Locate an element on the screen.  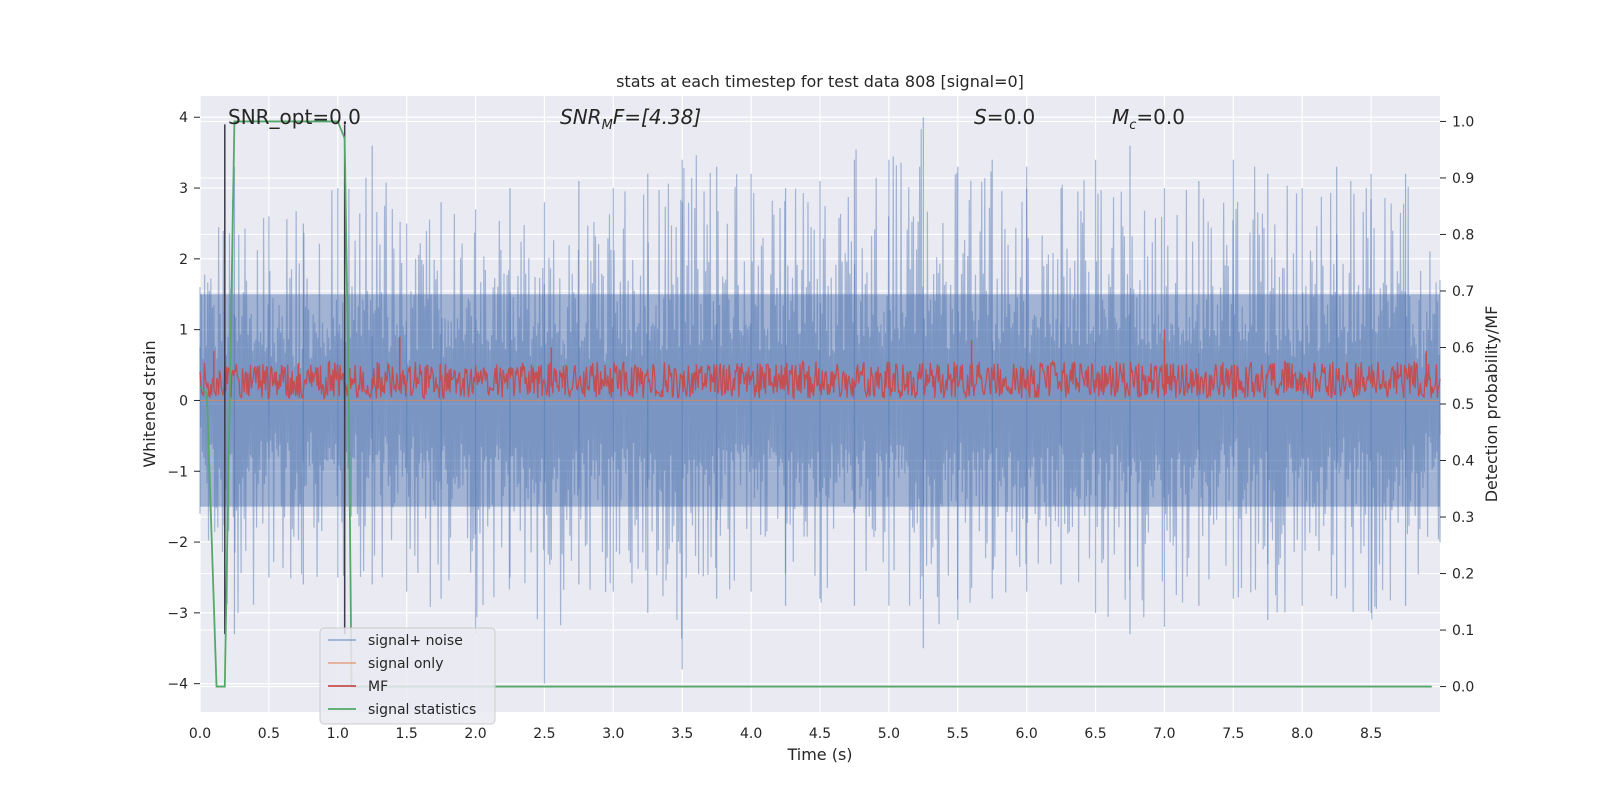
x-tick-label: 6.5 is located at coordinates (1095, 734).